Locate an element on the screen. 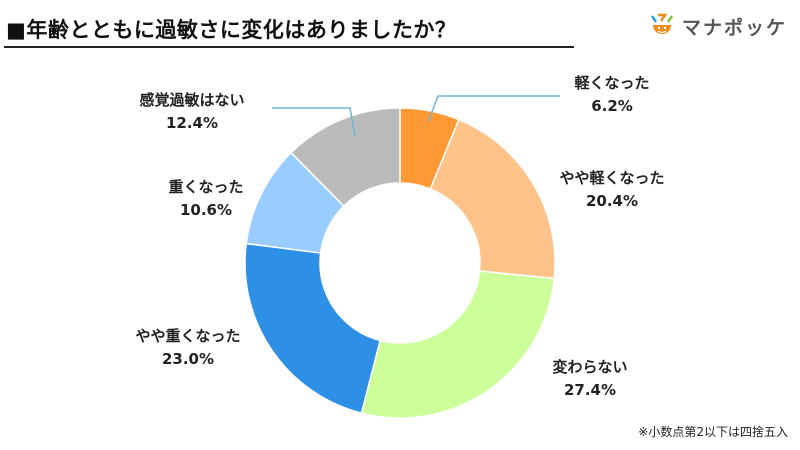 This screenshot has width=800, height=450. value-label: 6.2% is located at coordinates (612, 106).